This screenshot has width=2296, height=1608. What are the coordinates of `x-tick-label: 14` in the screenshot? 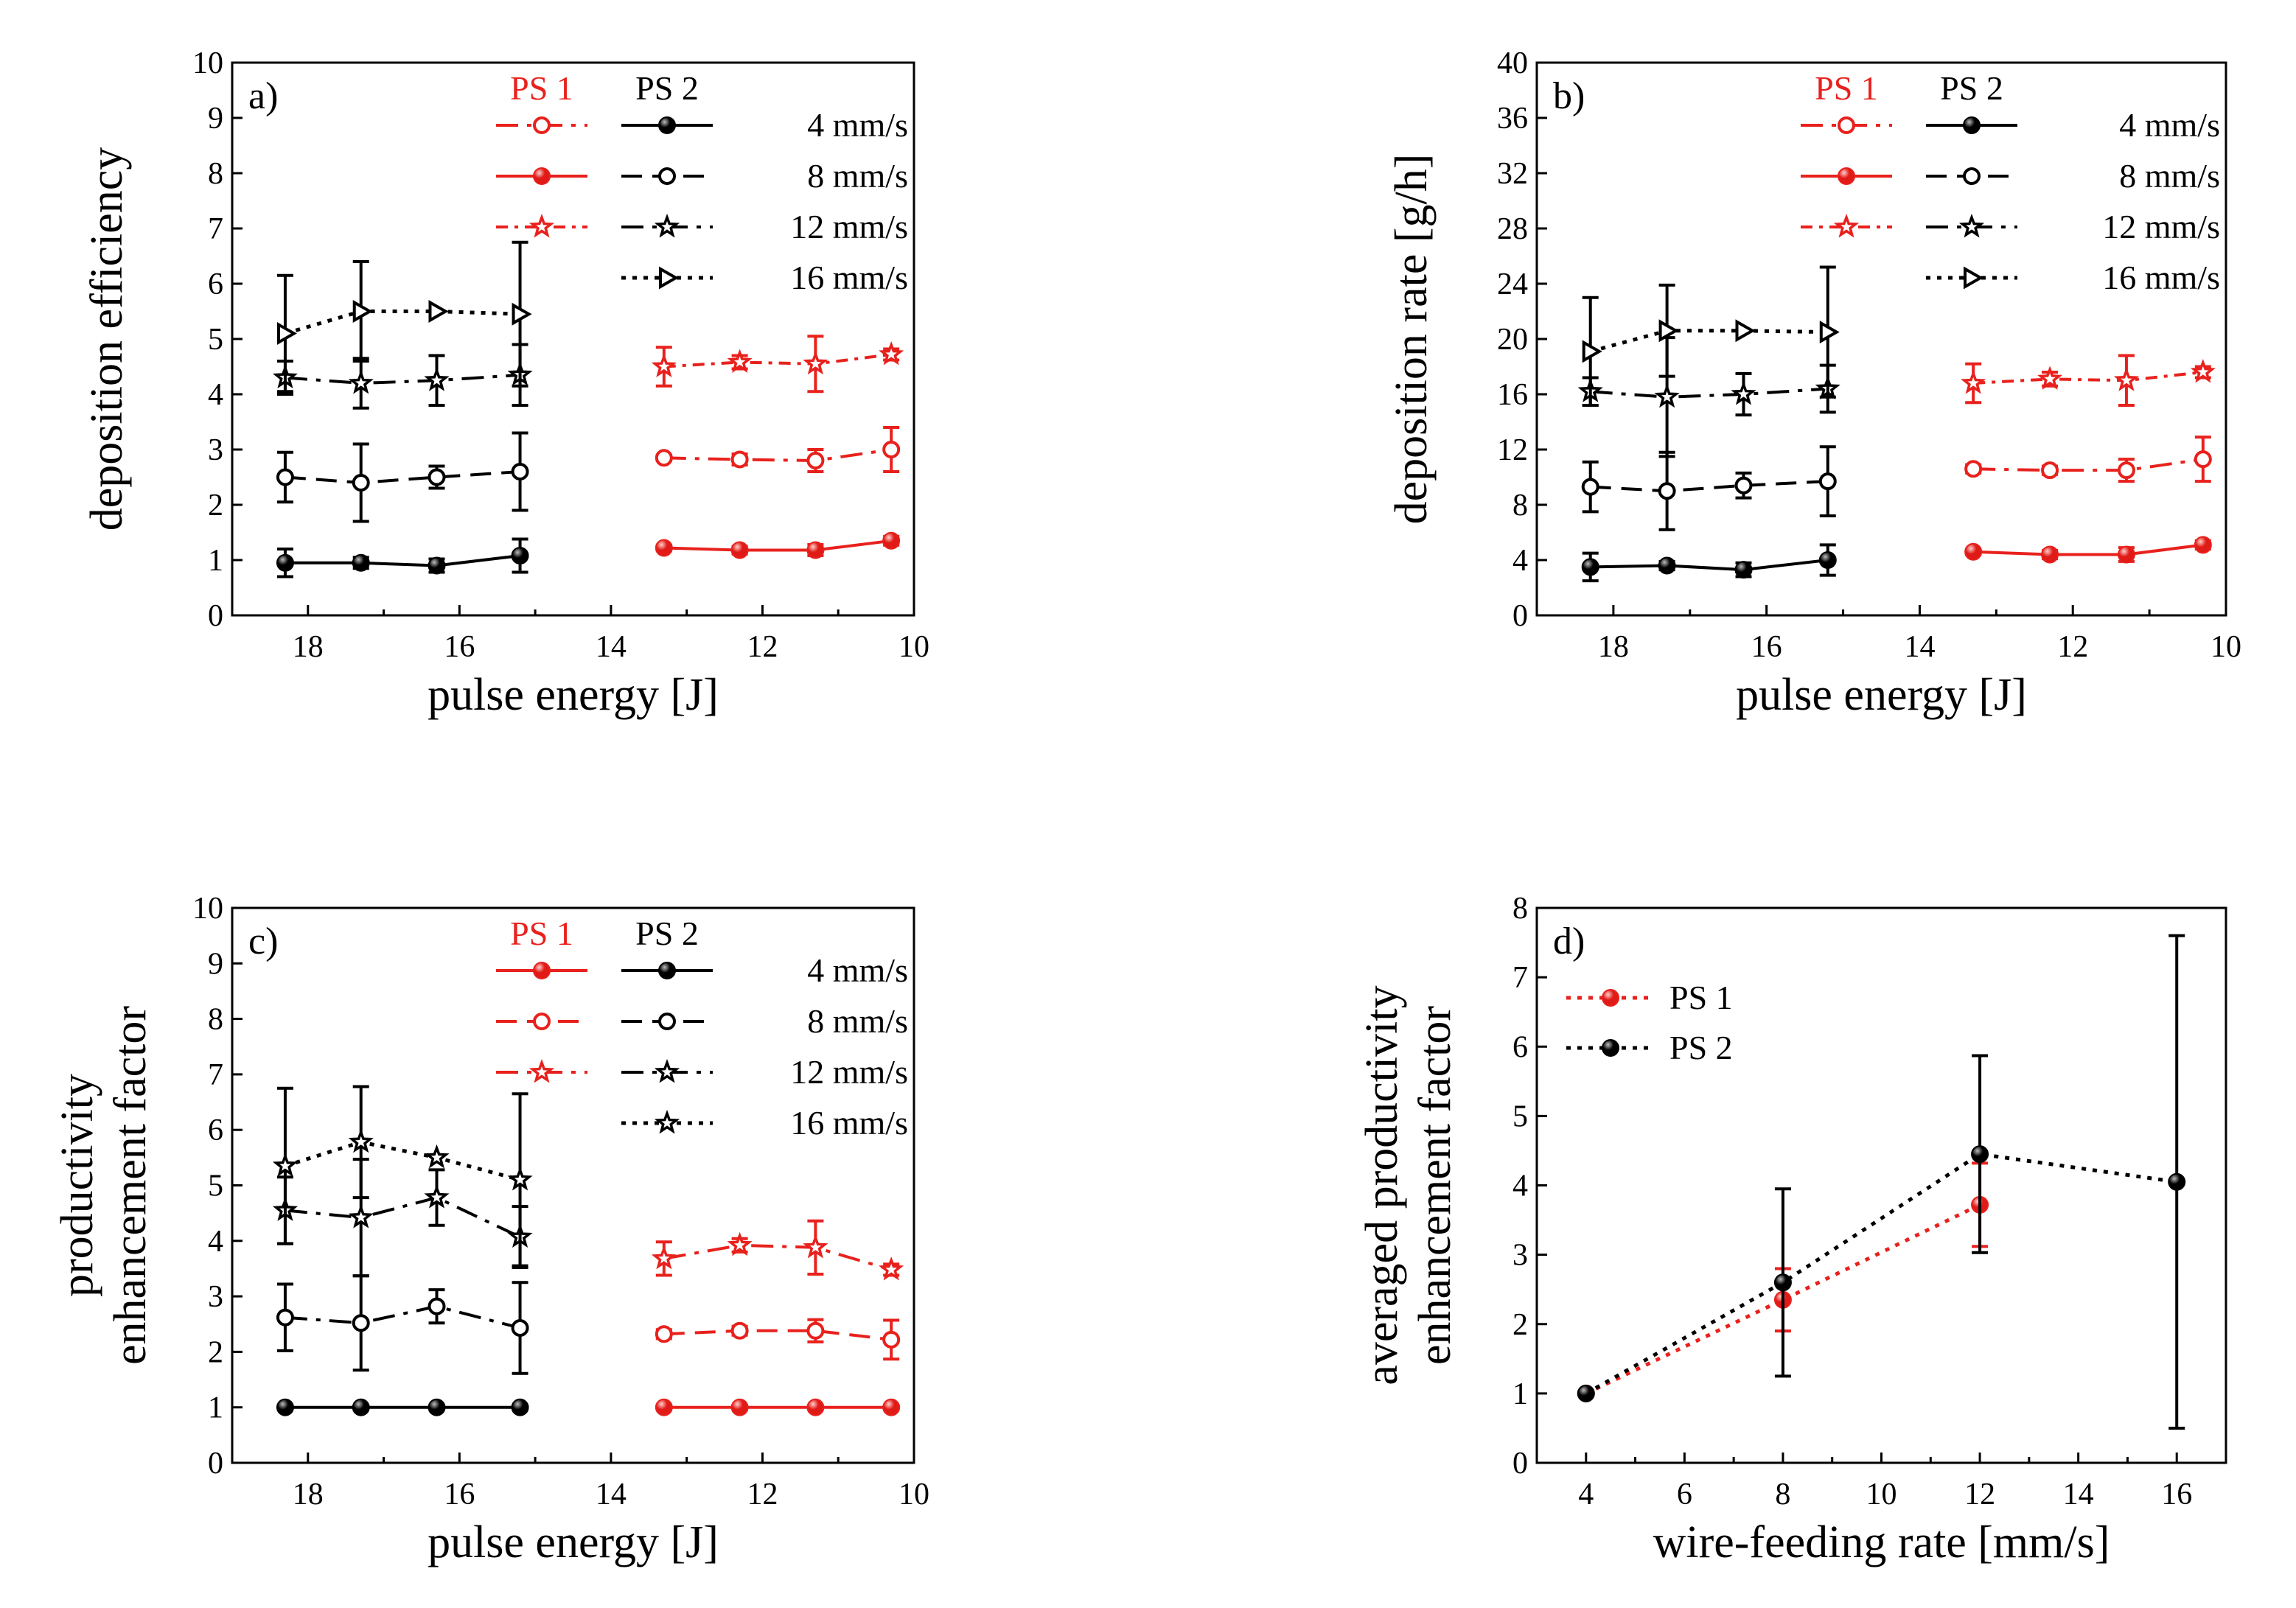 It's located at (611, 1494).